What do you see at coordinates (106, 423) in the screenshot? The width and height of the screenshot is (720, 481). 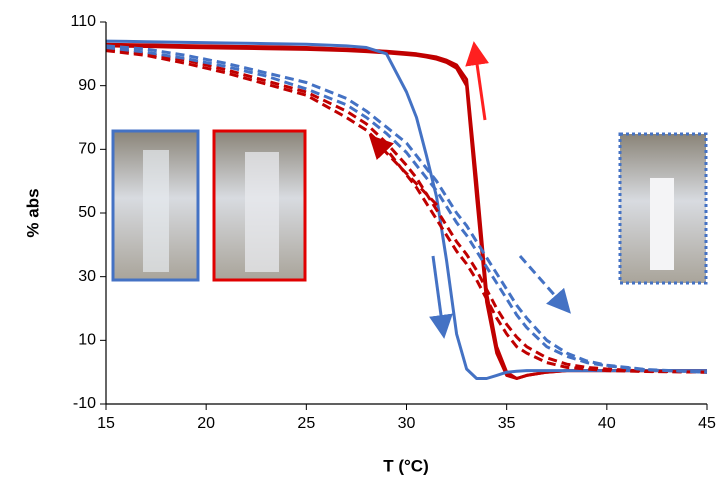 I see `x-tick-label: 15` at bounding box center [106, 423].